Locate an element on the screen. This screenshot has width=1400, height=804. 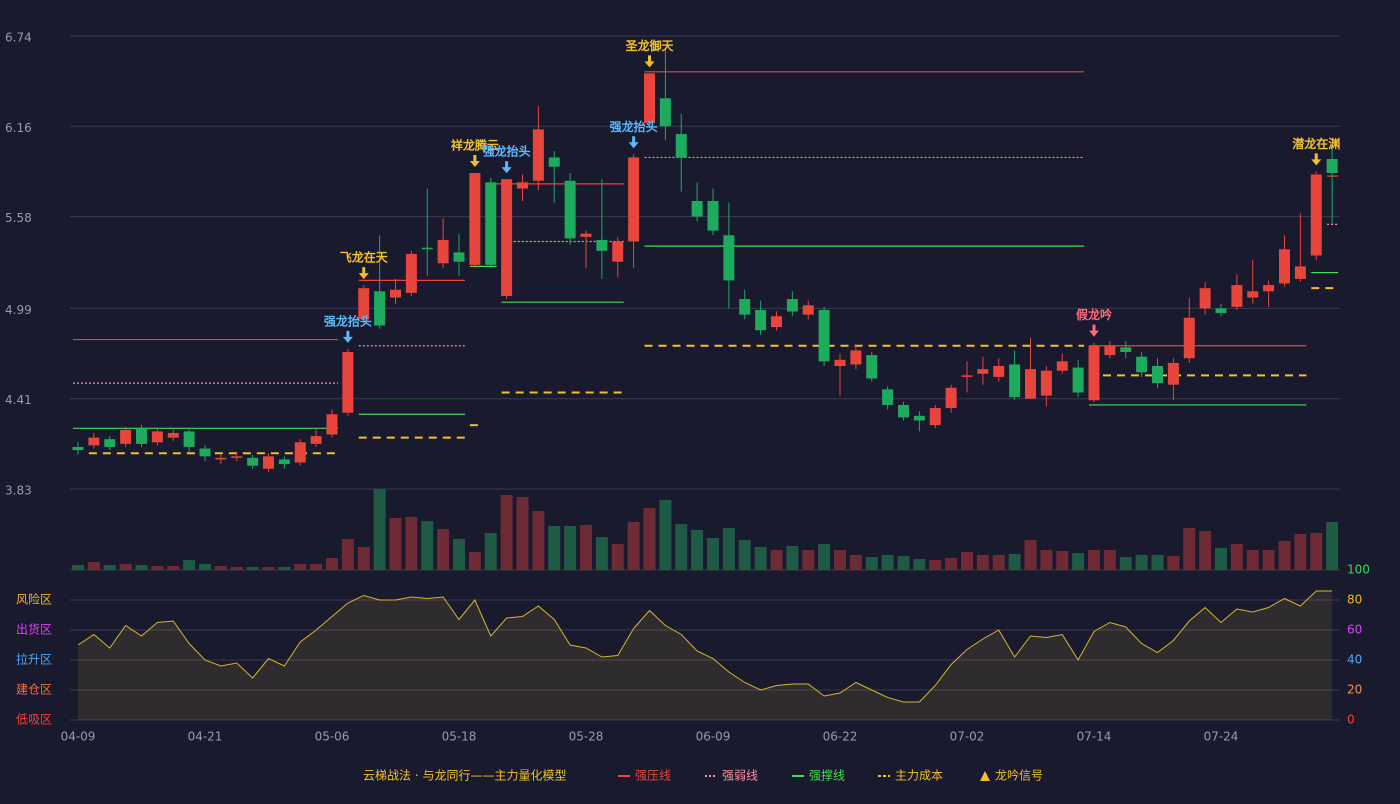
zone-label: 风险区 is located at coordinates (34, 599).